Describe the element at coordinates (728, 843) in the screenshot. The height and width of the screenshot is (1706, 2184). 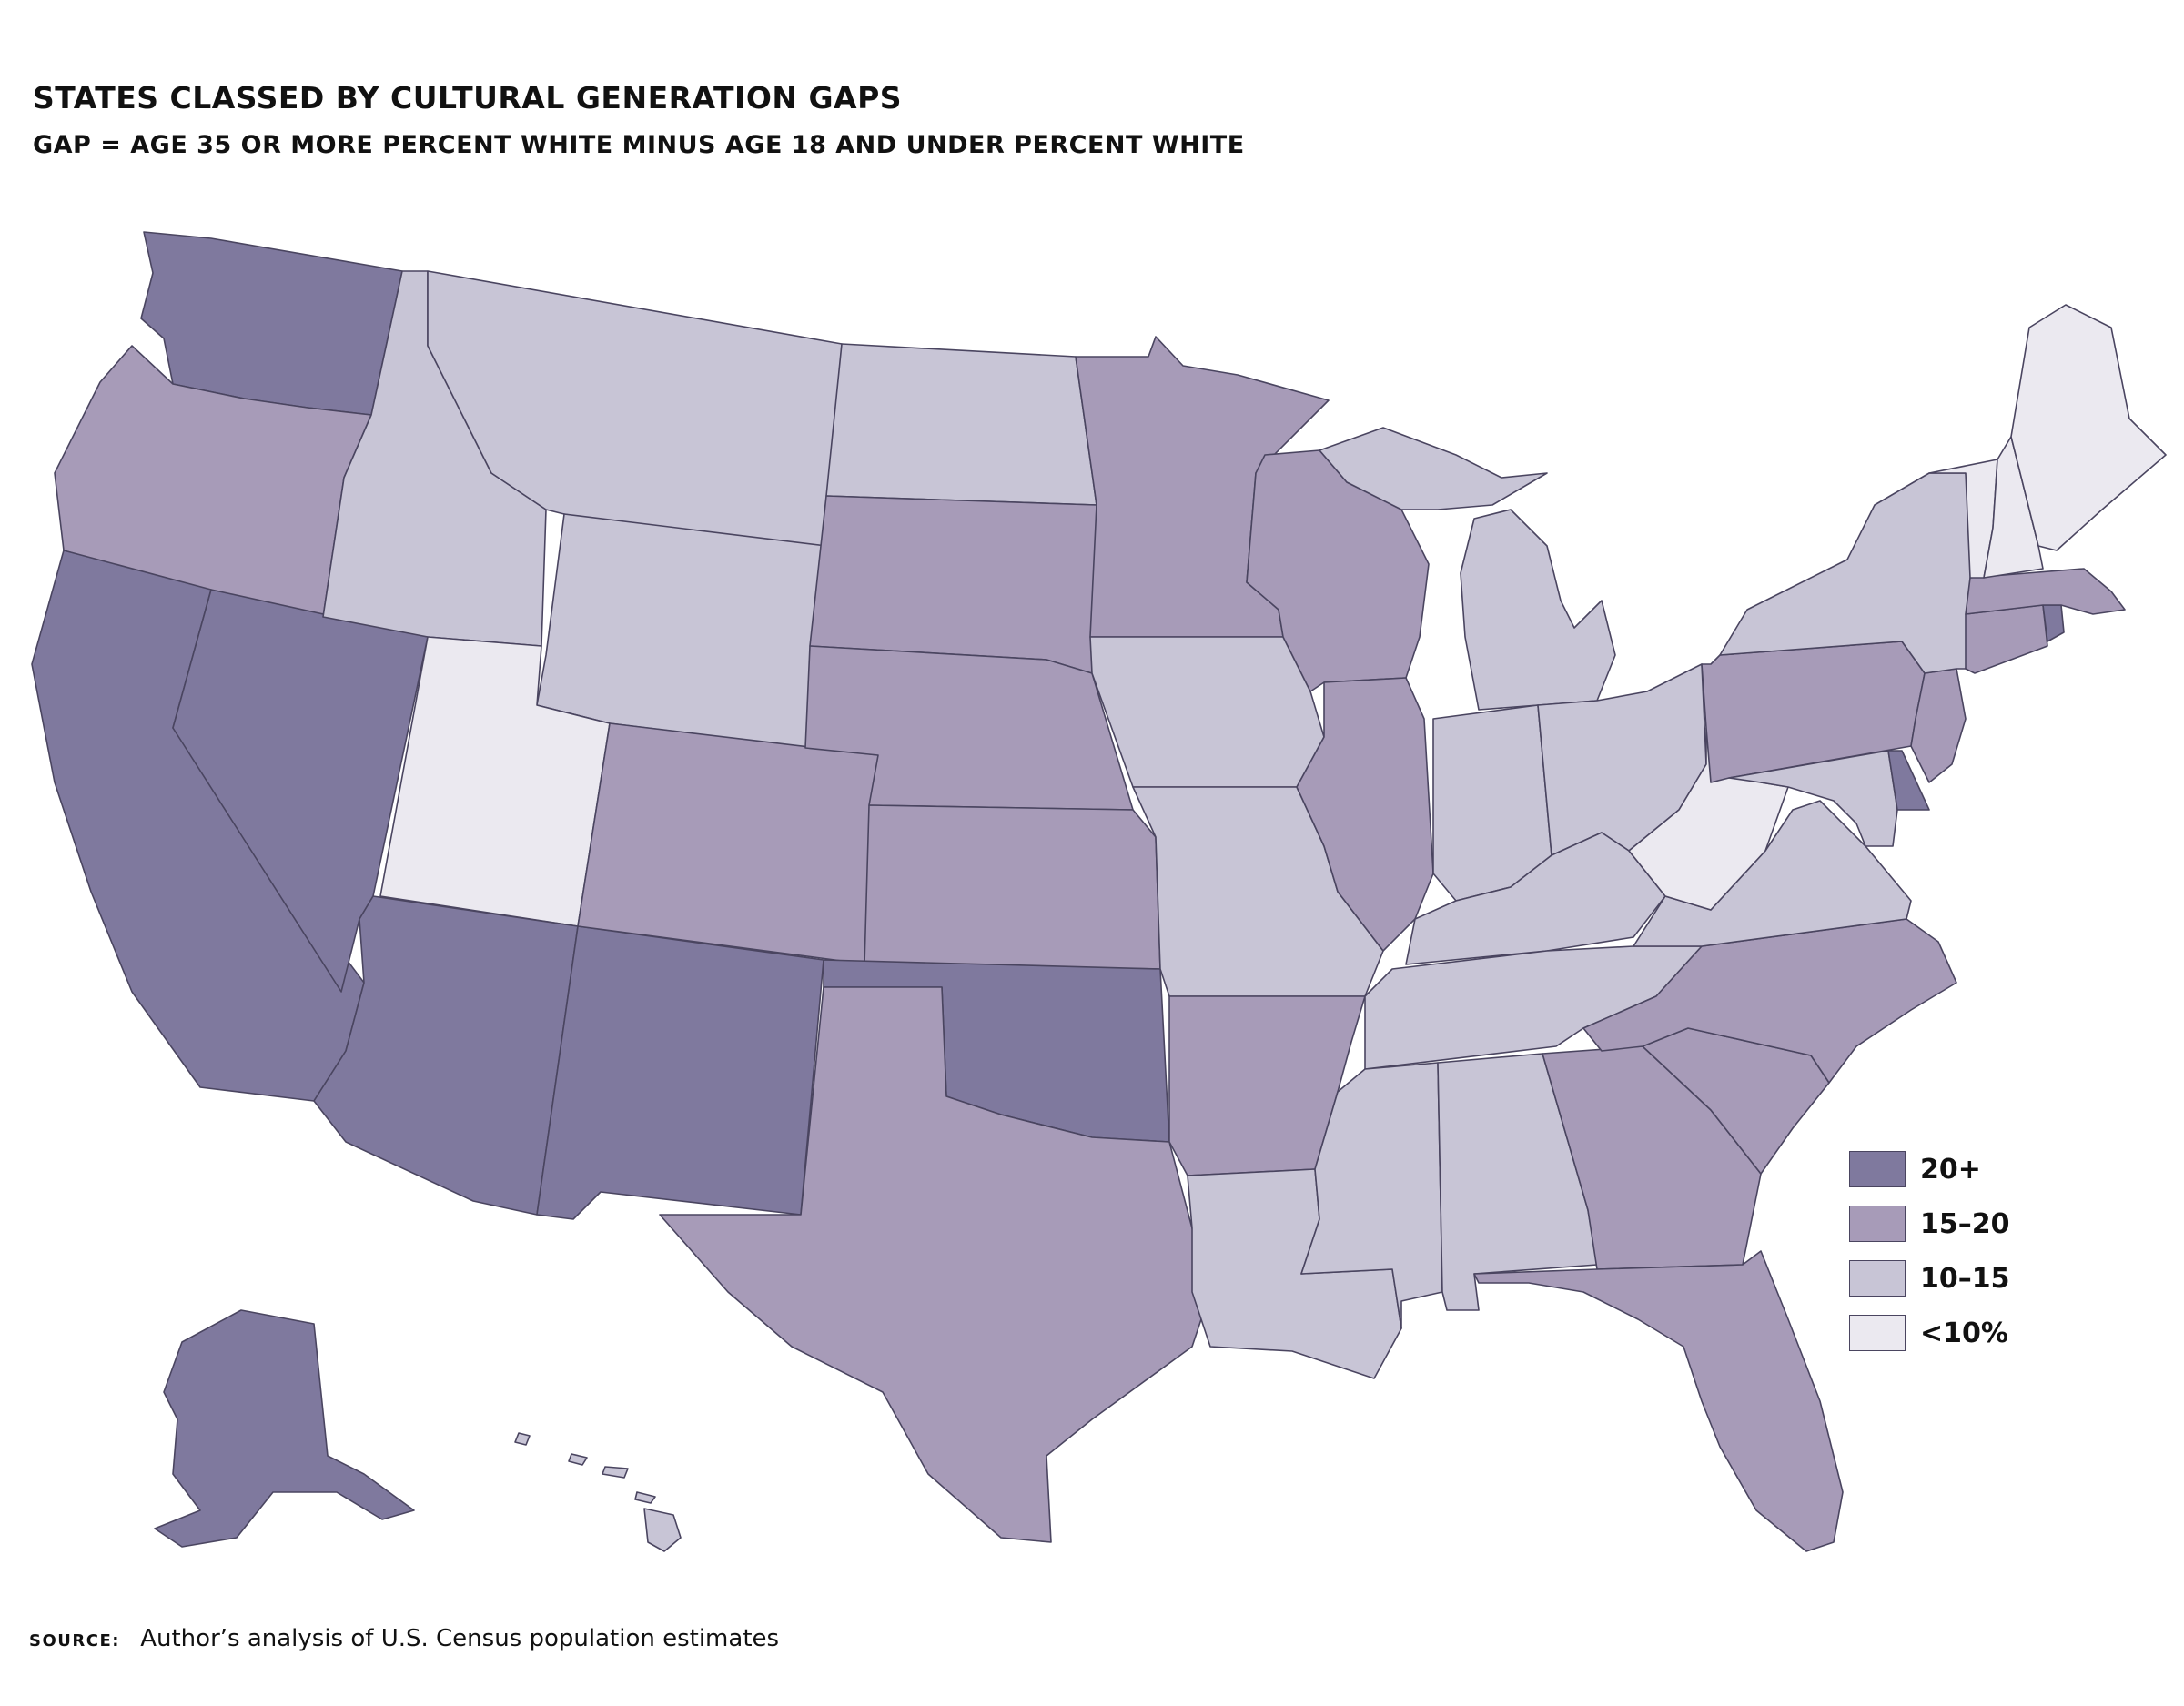
I see `state-co` at that location.